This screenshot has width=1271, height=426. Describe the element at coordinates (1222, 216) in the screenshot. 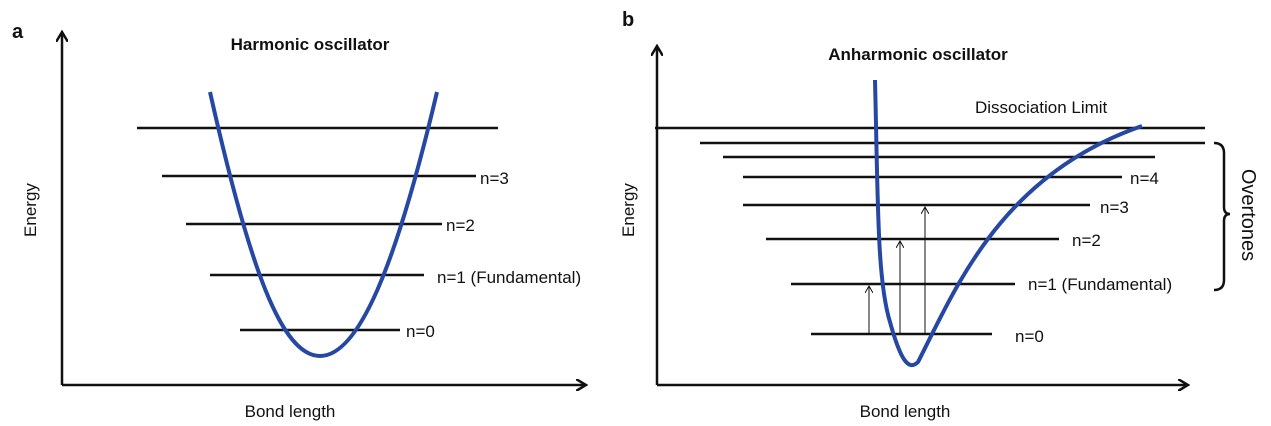

I see `bracket` at that location.